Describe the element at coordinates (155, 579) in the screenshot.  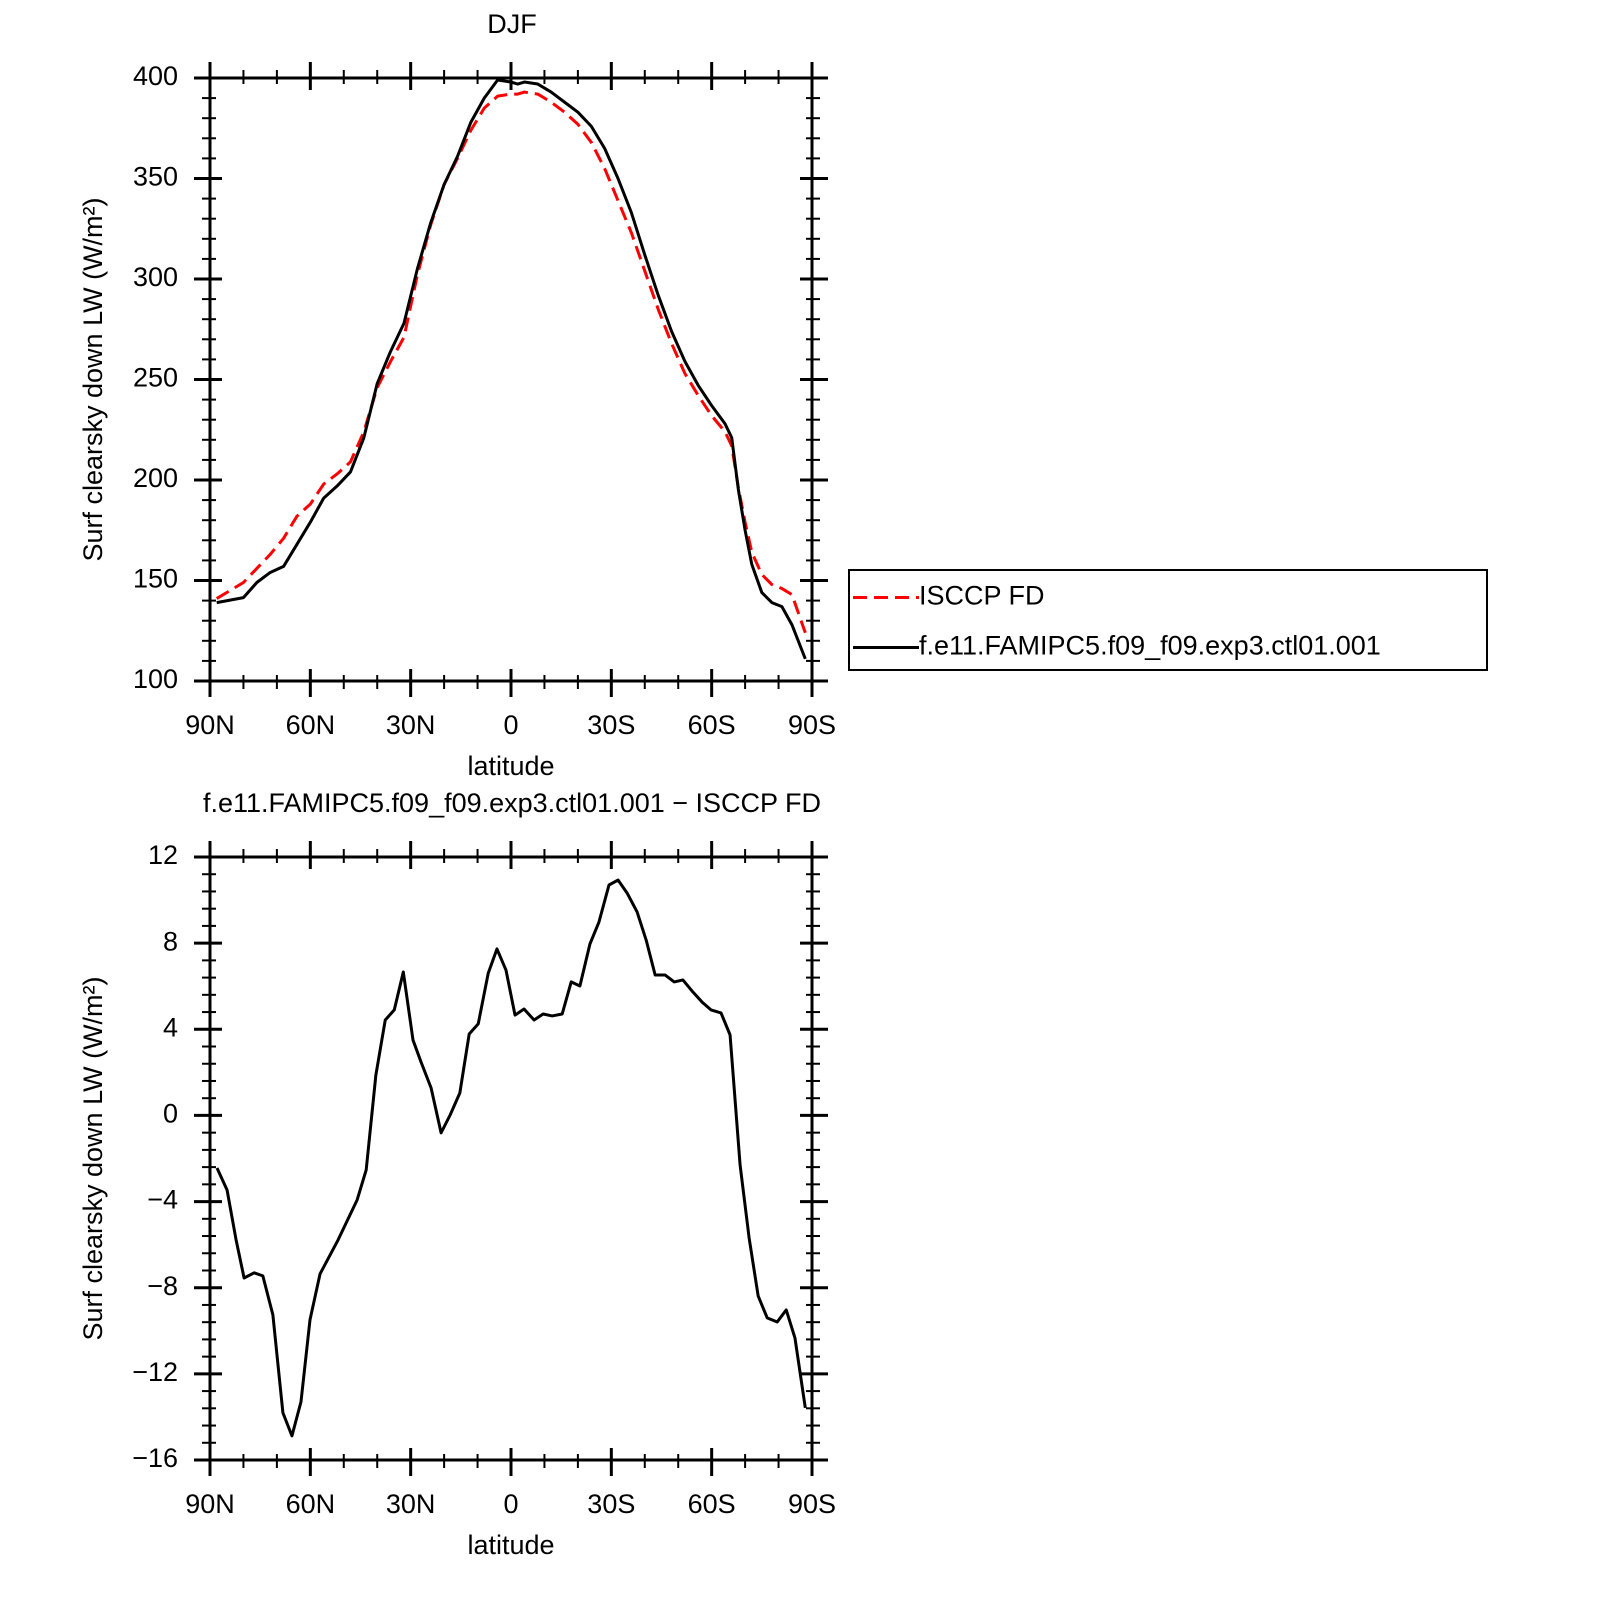
I see `y-tick-label: 150` at that location.